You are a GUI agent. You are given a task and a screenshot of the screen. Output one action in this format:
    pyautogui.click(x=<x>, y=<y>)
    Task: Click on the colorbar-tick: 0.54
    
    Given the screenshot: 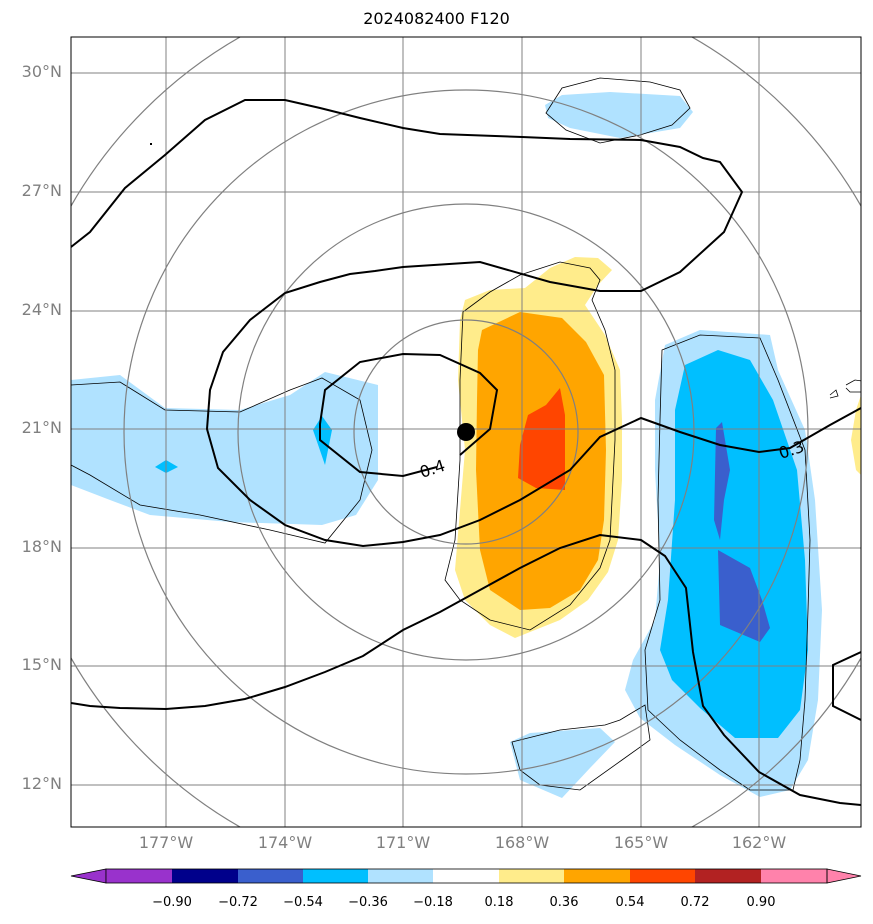 What is the action you would take?
    pyautogui.click(x=630, y=902)
    